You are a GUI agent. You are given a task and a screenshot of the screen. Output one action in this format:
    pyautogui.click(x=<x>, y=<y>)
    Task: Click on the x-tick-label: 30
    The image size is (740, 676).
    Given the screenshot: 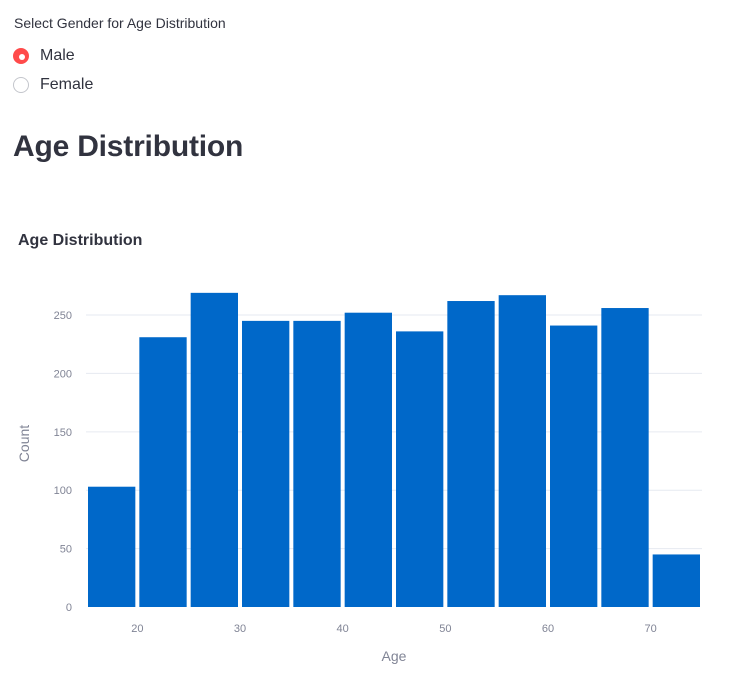 What is the action you would take?
    pyautogui.click(x=240, y=629)
    